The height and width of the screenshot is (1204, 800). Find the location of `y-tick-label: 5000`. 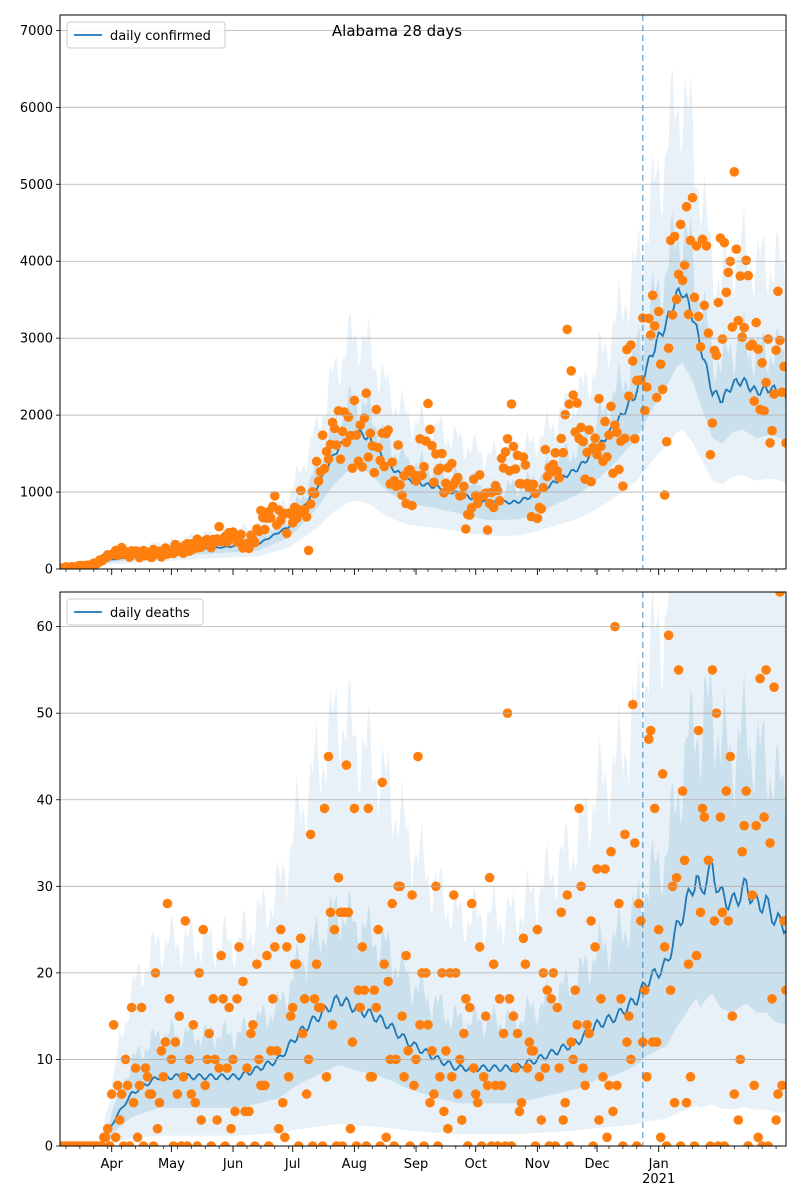

y-tick-label: 5000 is located at coordinates (36, 185).